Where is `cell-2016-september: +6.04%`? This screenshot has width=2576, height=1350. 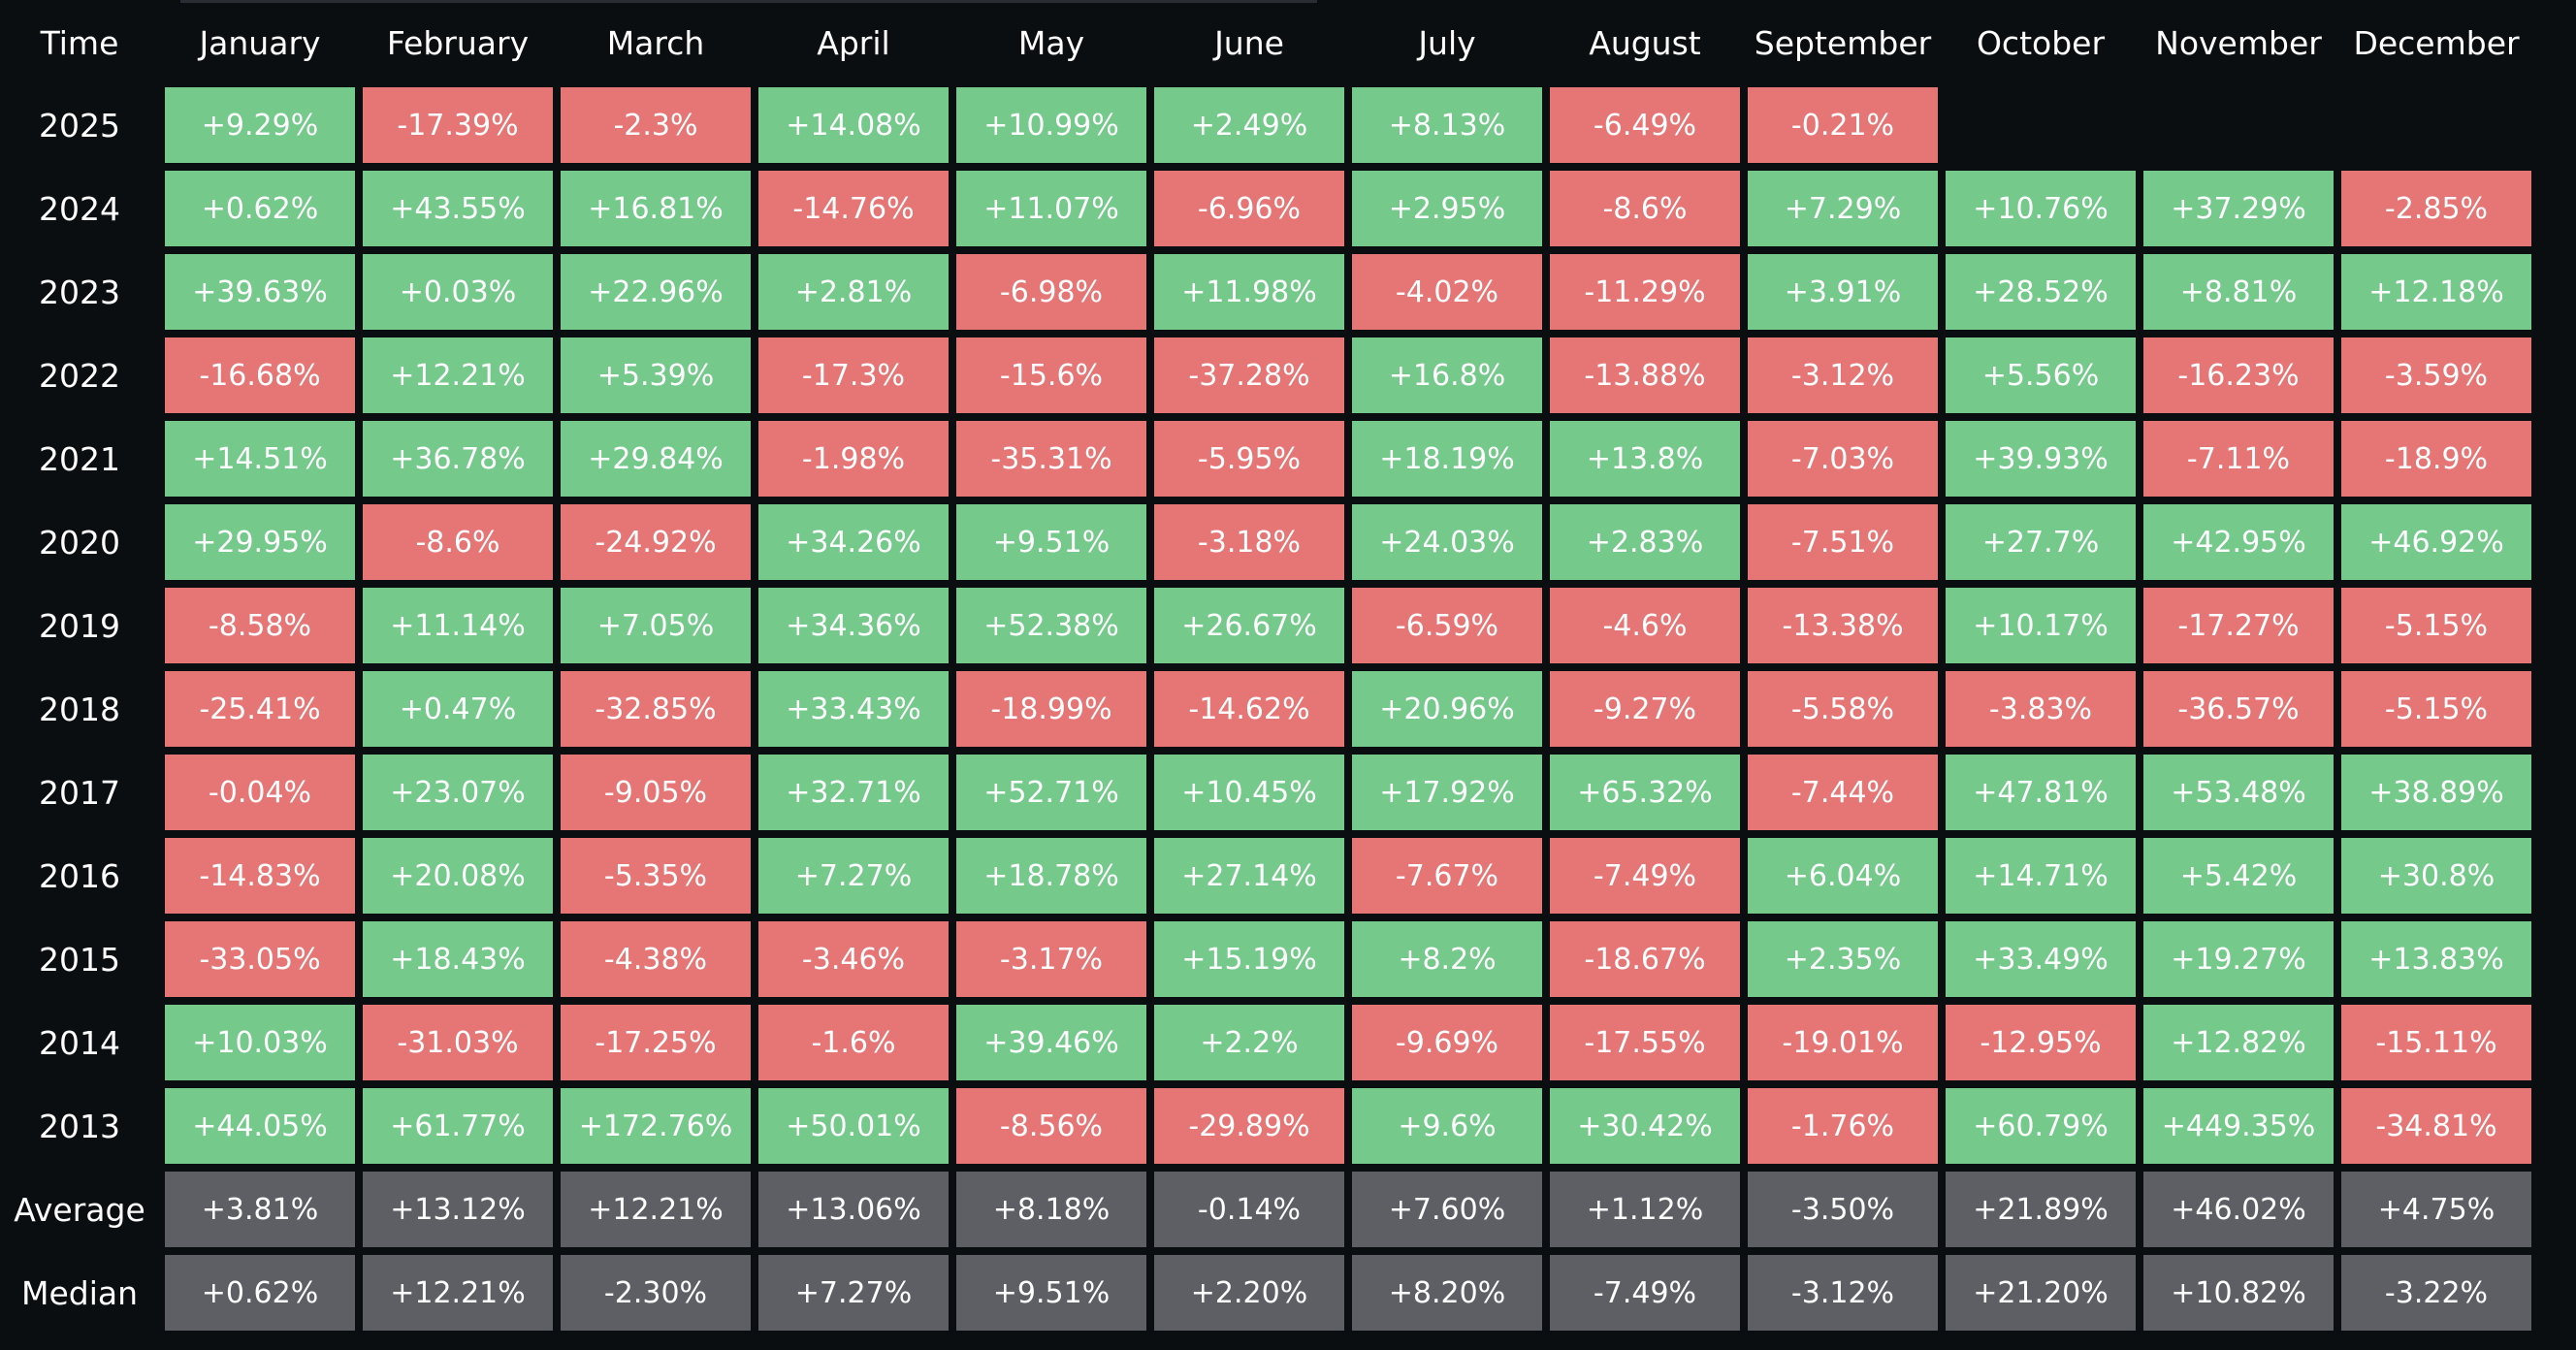 cell-2016-september: +6.04% is located at coordinates (1843, 876).